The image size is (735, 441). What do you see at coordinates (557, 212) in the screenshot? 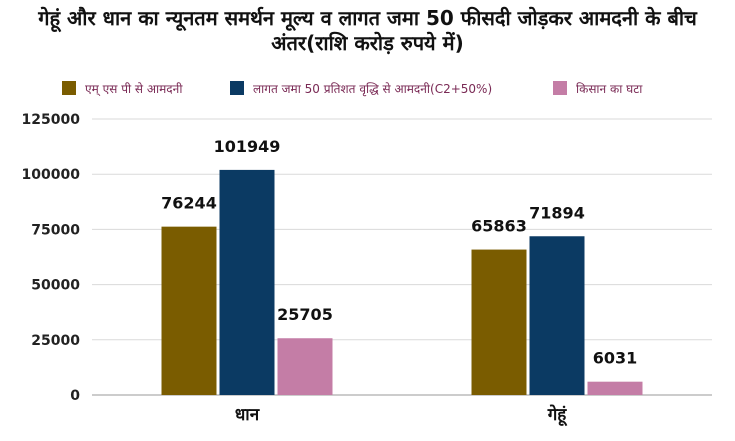
I see `data-label-1-1: 71894` at bounding box center [557, 212].